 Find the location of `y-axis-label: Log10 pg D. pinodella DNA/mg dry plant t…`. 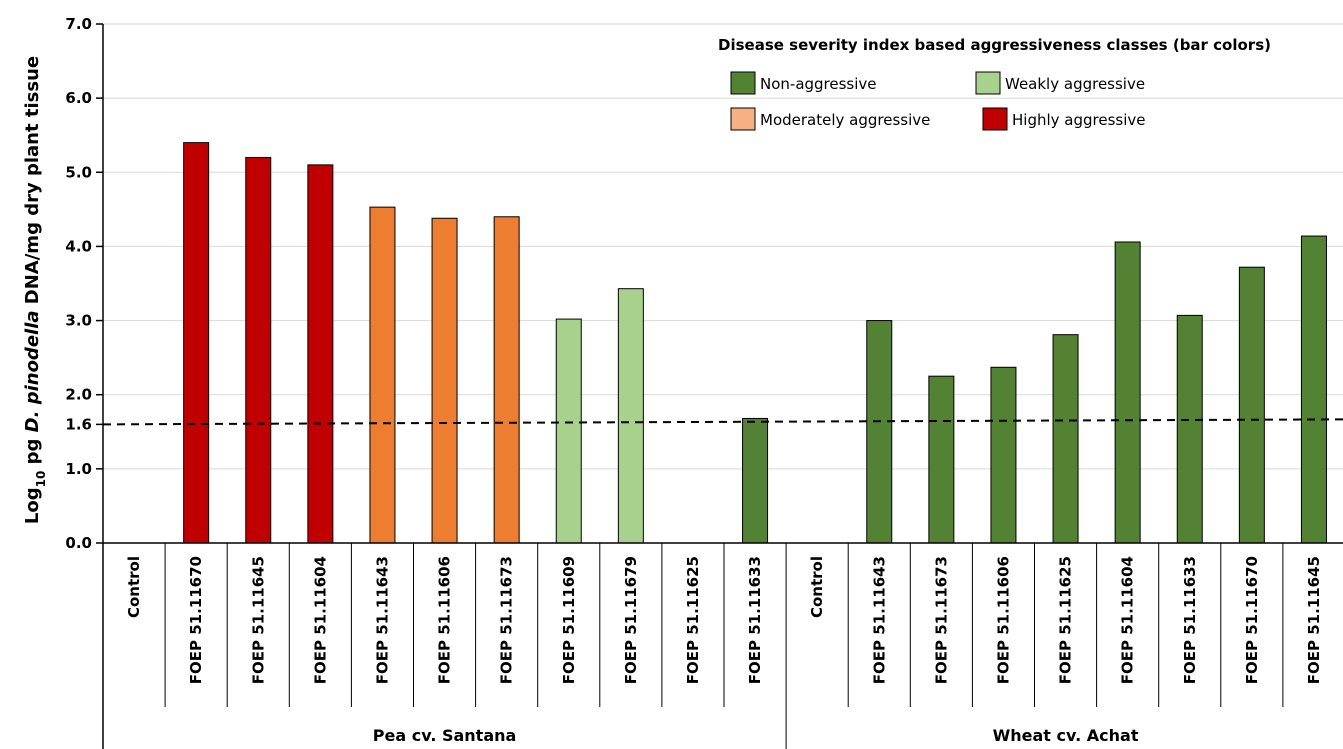

y-axis-label: Log10 pg D. pinodella DNA/mg dry plant t… is located at coordinates (35, 290).